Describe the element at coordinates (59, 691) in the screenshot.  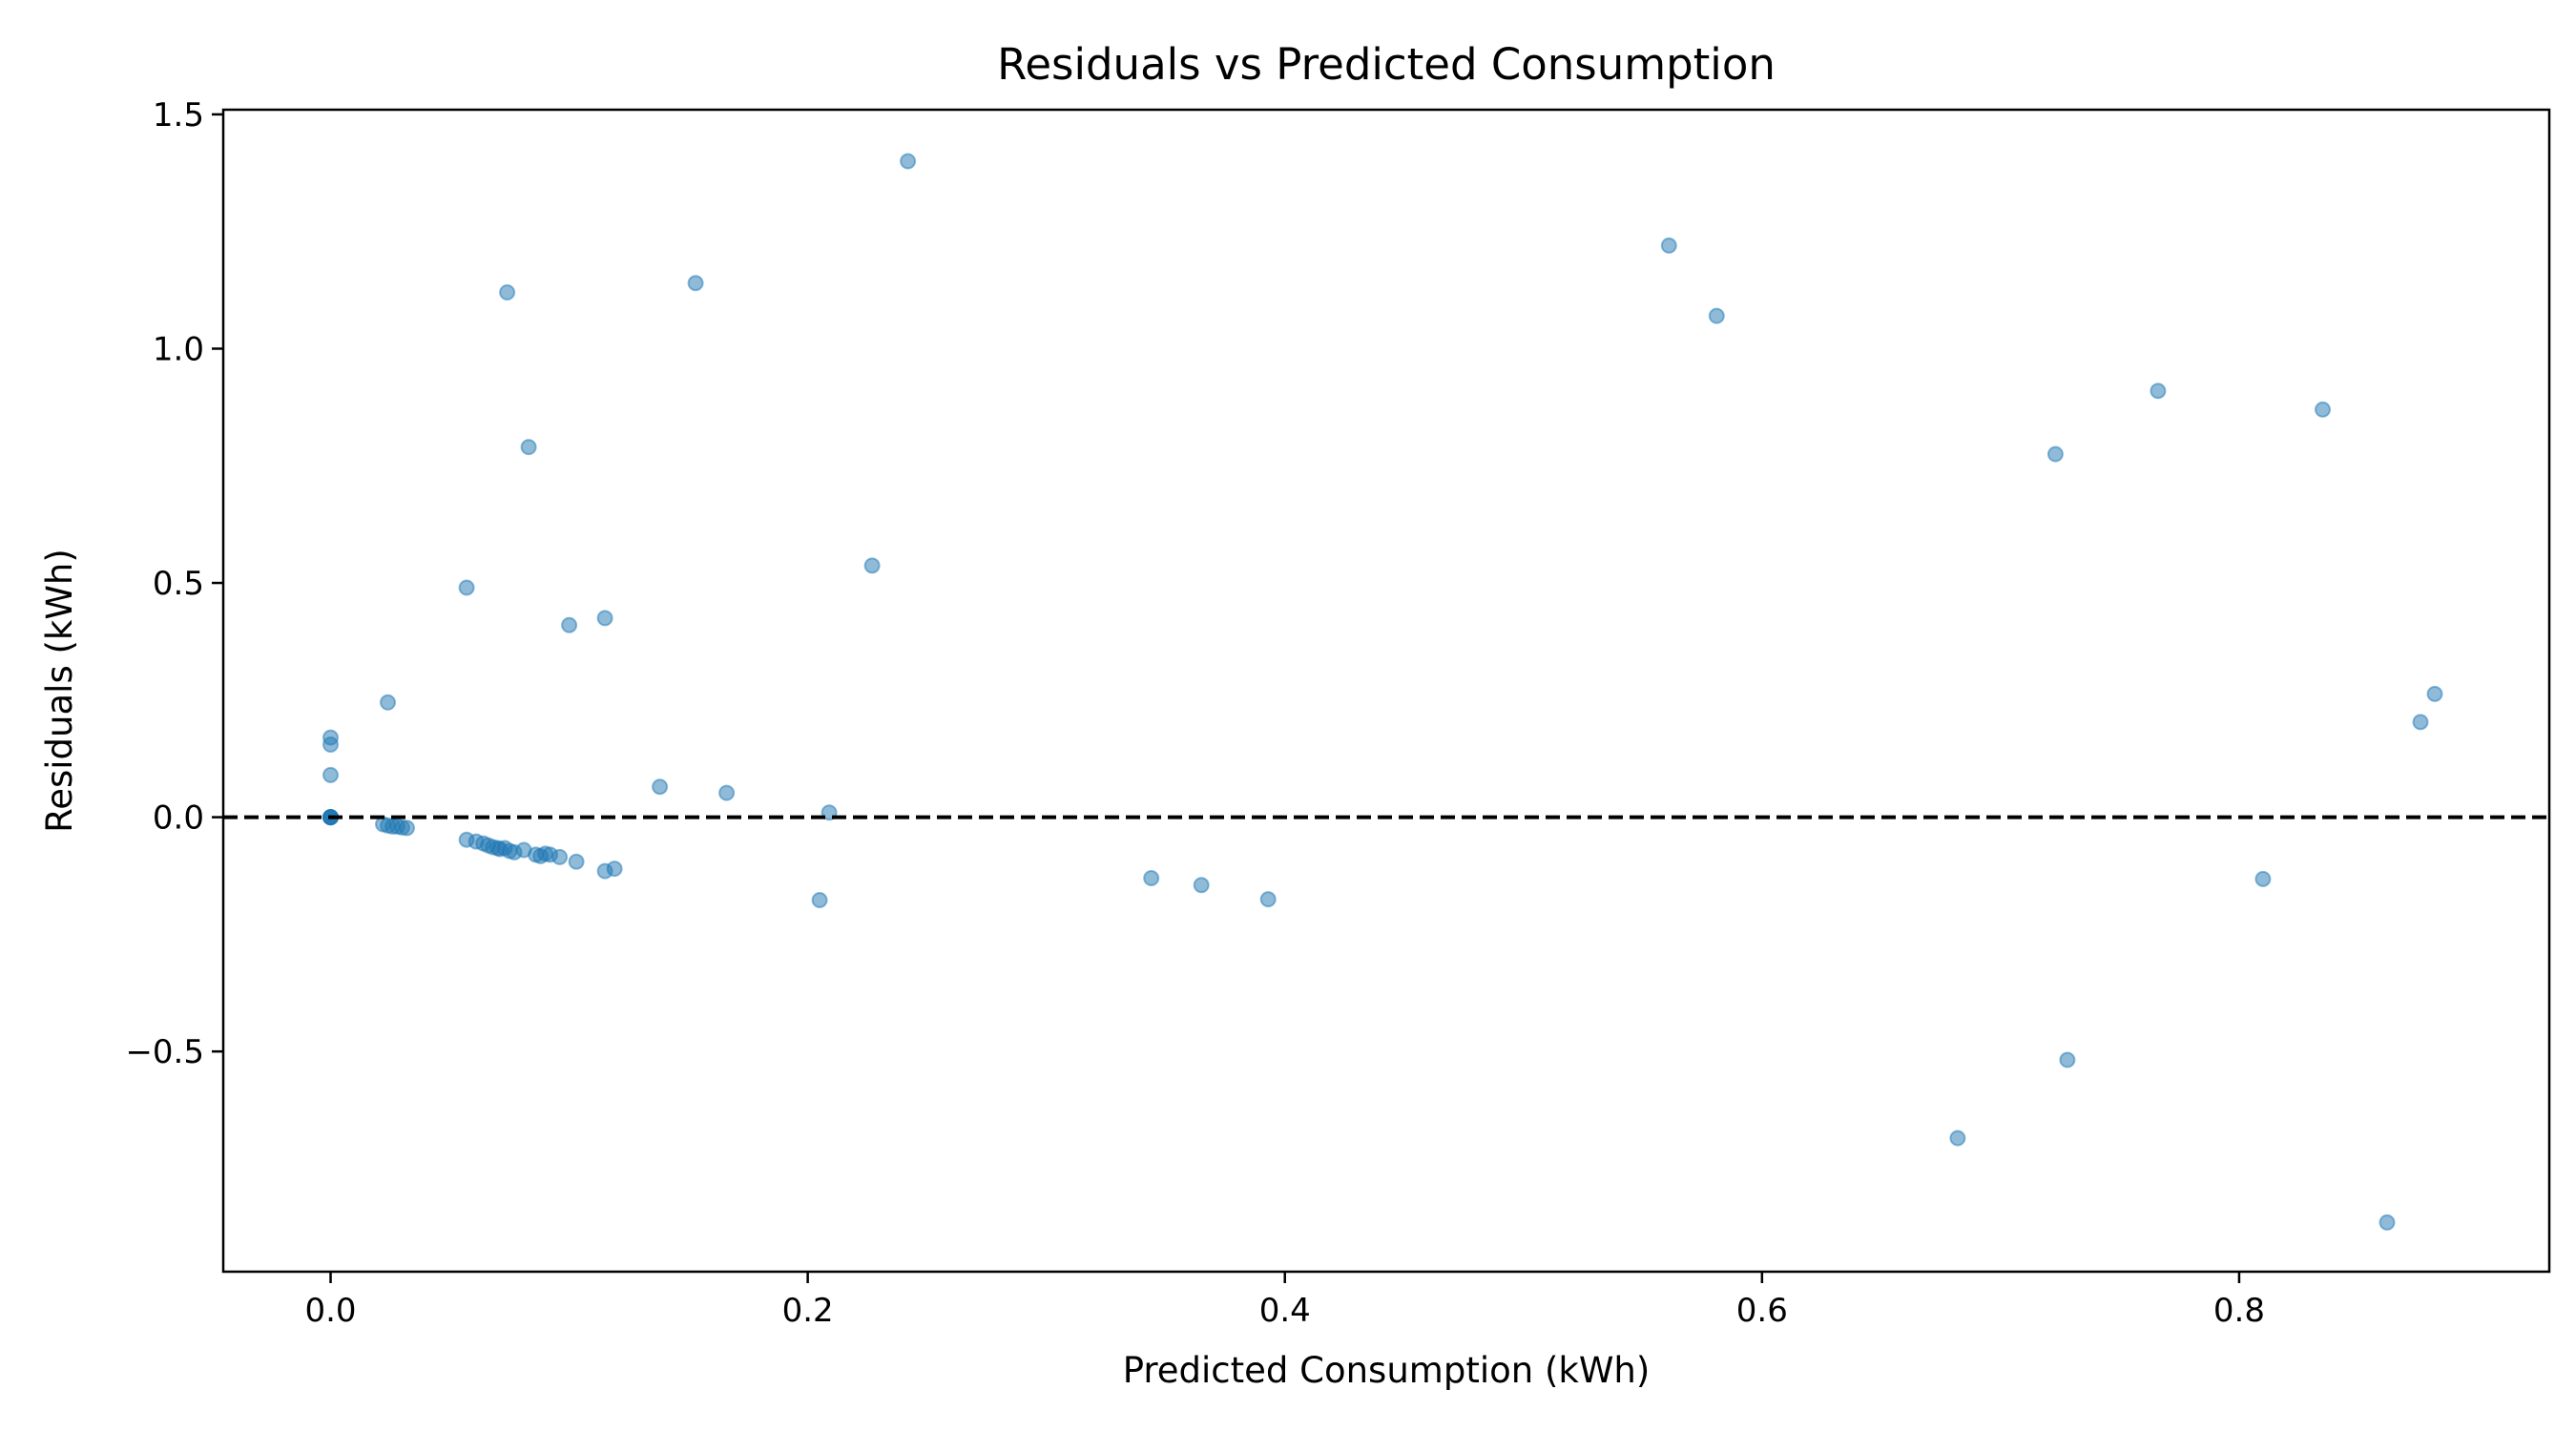
I see `y-axis-title: Residuals (kWh)` at that location.